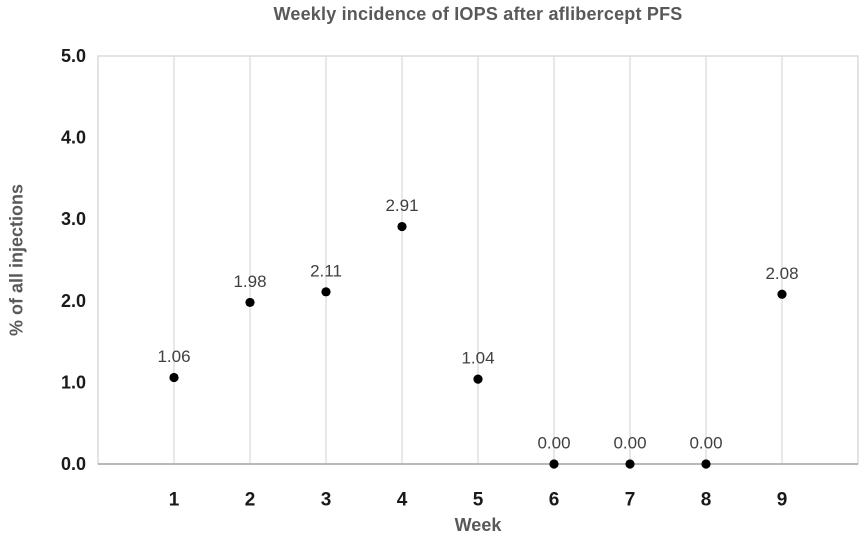 Image resolution: width=863 pixels, height=557 pixels. What do you see at coordinates (478, 525) in the screenshot?
I see `x-axis-title: Week` at bounding box center [478, 525].